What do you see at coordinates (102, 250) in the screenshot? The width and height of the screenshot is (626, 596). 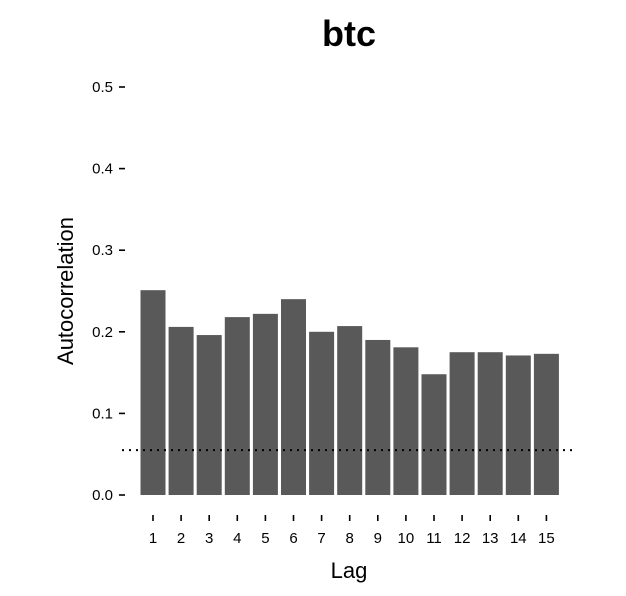 I see `y-tick-label: 0.3` at bounding box center [102, 250].